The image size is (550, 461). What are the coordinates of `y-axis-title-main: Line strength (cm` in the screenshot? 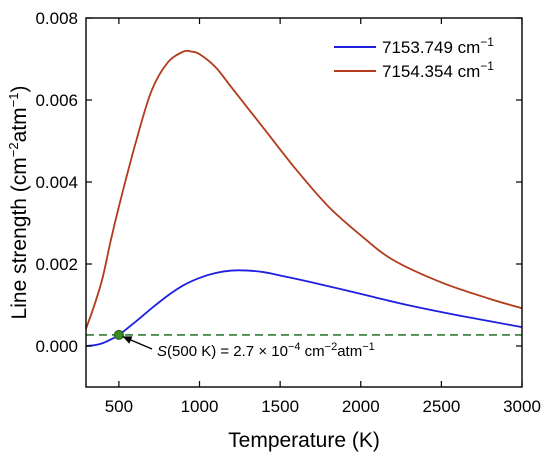 It's located at (19, 238).